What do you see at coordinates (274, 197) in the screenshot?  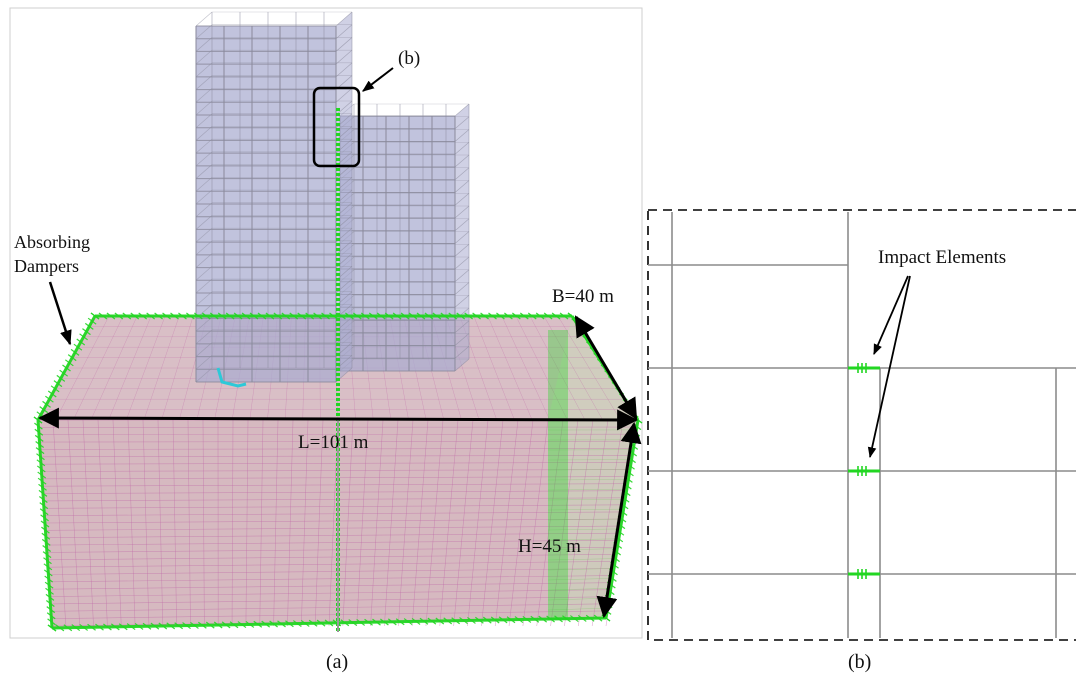 I see `tall-tower` at bounding box center [274, 197].